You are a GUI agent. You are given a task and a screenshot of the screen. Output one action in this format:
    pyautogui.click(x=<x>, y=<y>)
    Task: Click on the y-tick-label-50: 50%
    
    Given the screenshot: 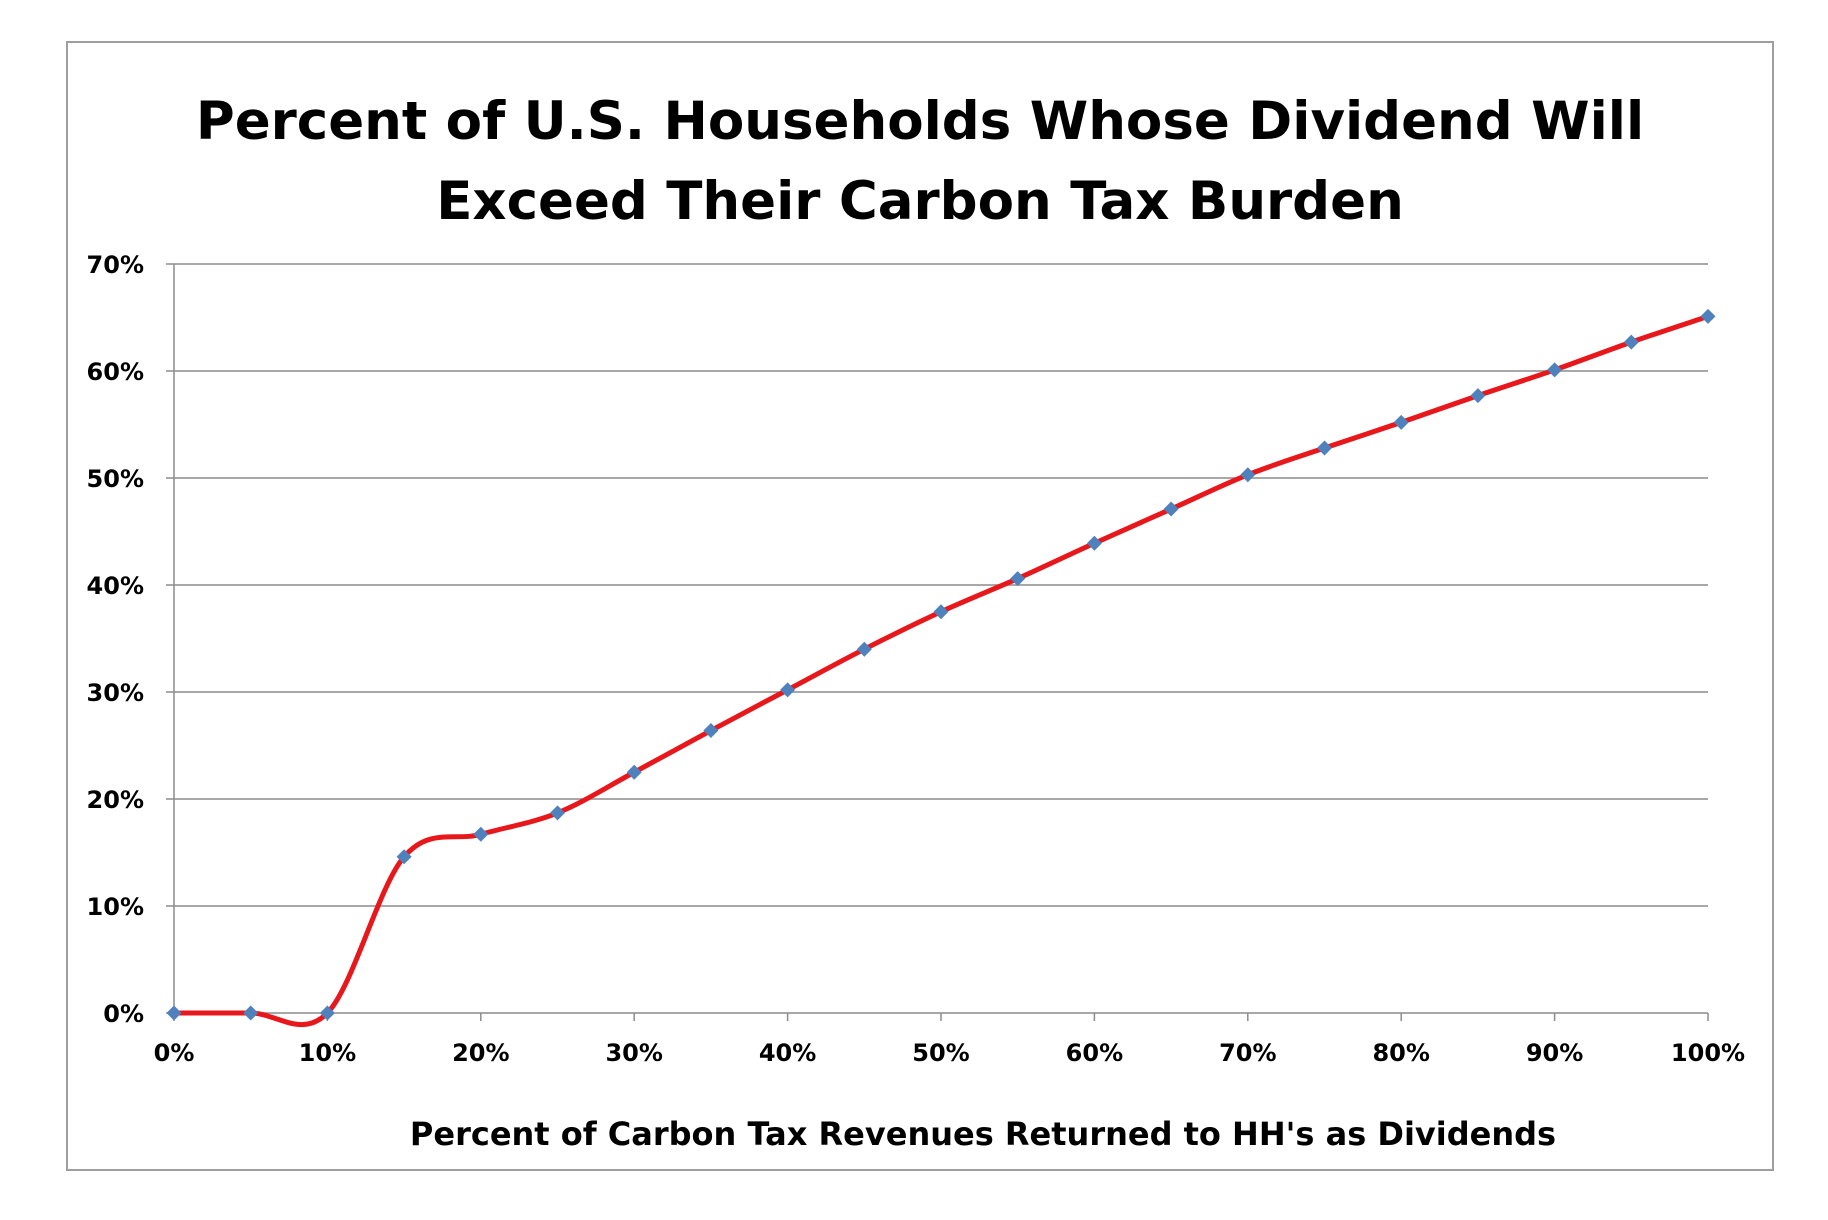 What is the action you would take?
    pyautogui.click(x=115, y=479)
    